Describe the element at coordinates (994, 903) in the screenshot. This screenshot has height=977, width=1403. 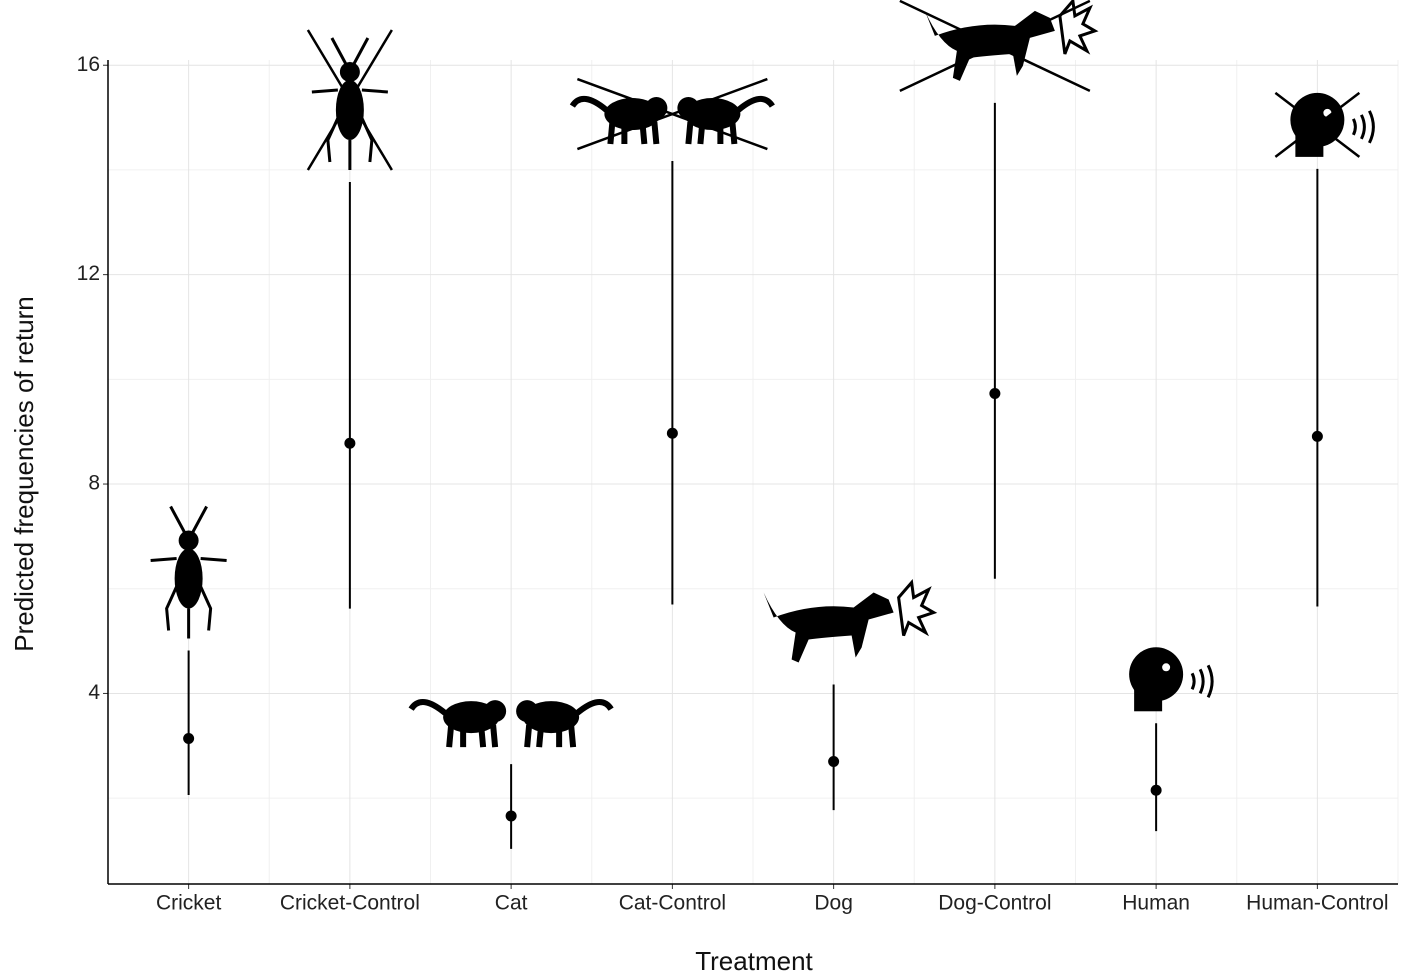
I see `x-tick-label: Dog-Control` at that location.